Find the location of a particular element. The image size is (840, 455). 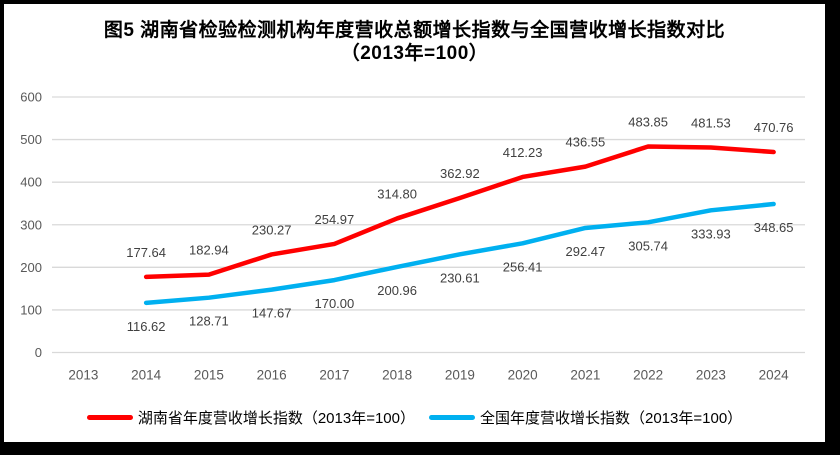

data-label: 128.71 is located at coordinates (209, 321).